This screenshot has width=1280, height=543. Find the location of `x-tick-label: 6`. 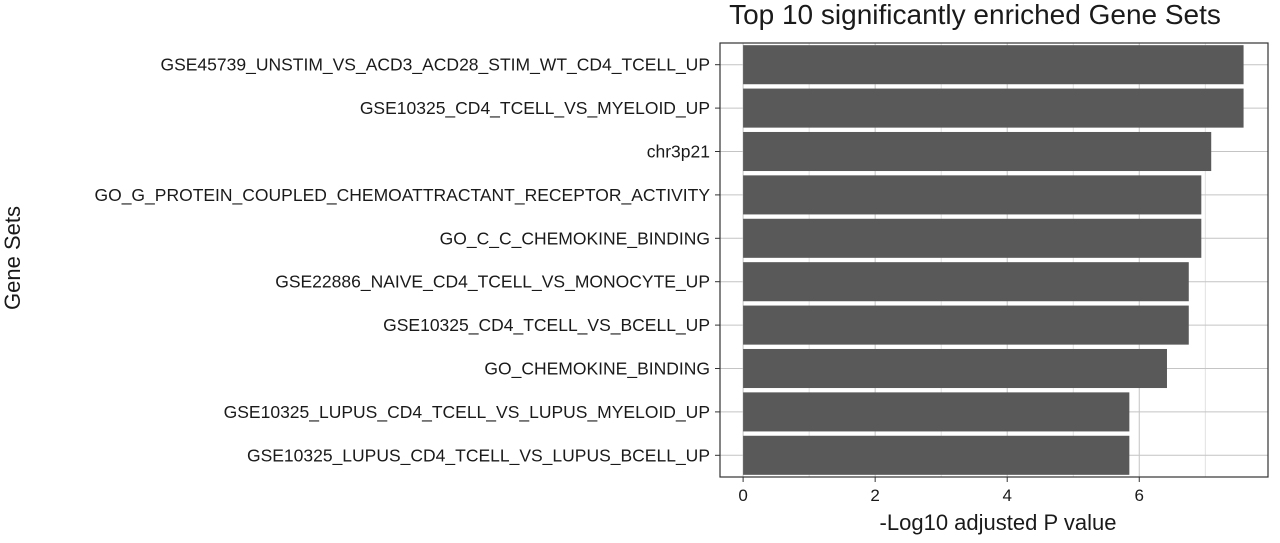

x-tick-label: 6 is located at coordinates (1139, 495).